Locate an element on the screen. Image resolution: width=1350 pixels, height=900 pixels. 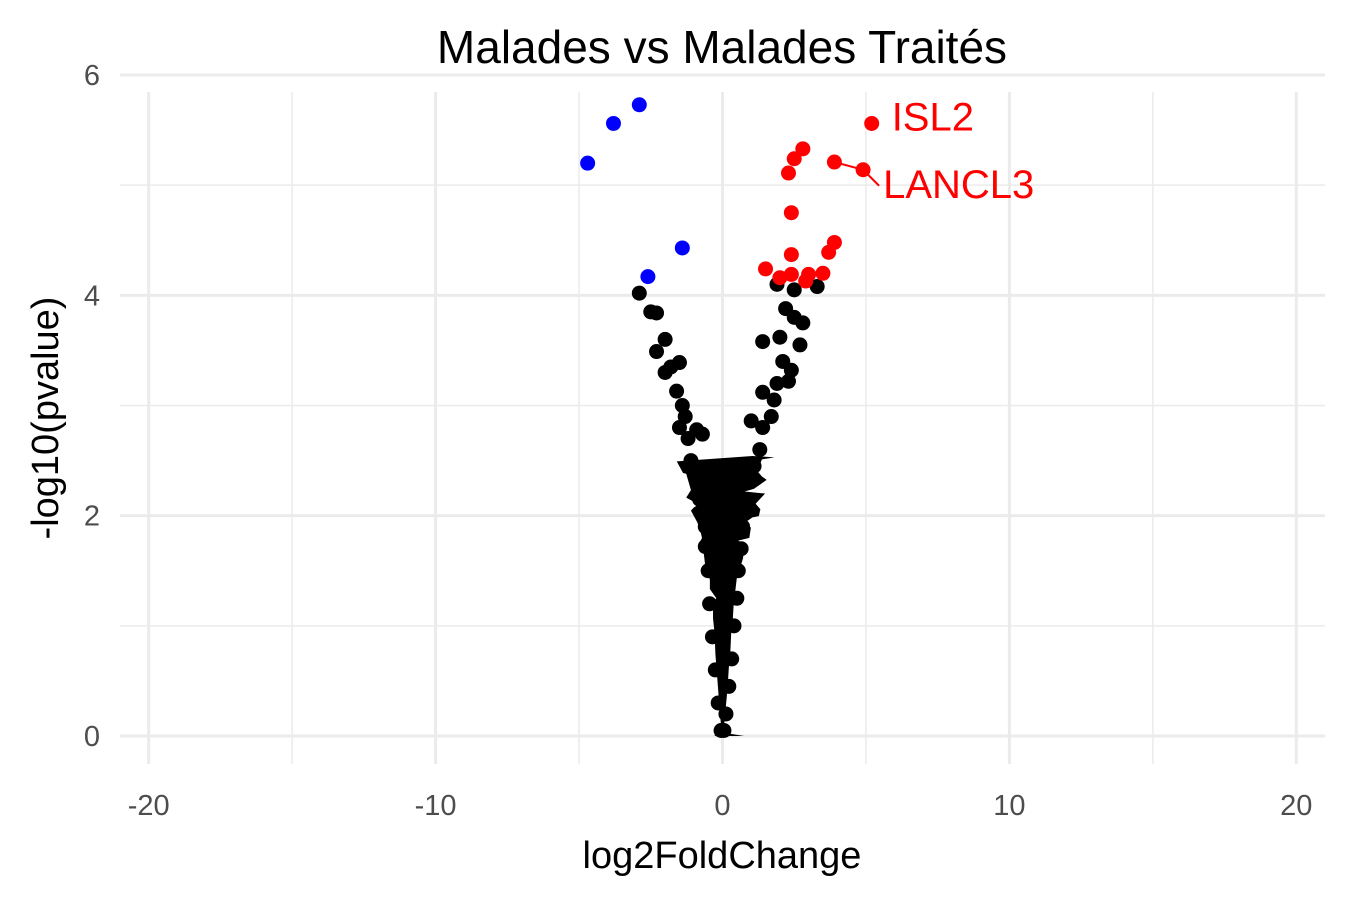
y-tick-label: 0 is located at coordinates (92, 737).